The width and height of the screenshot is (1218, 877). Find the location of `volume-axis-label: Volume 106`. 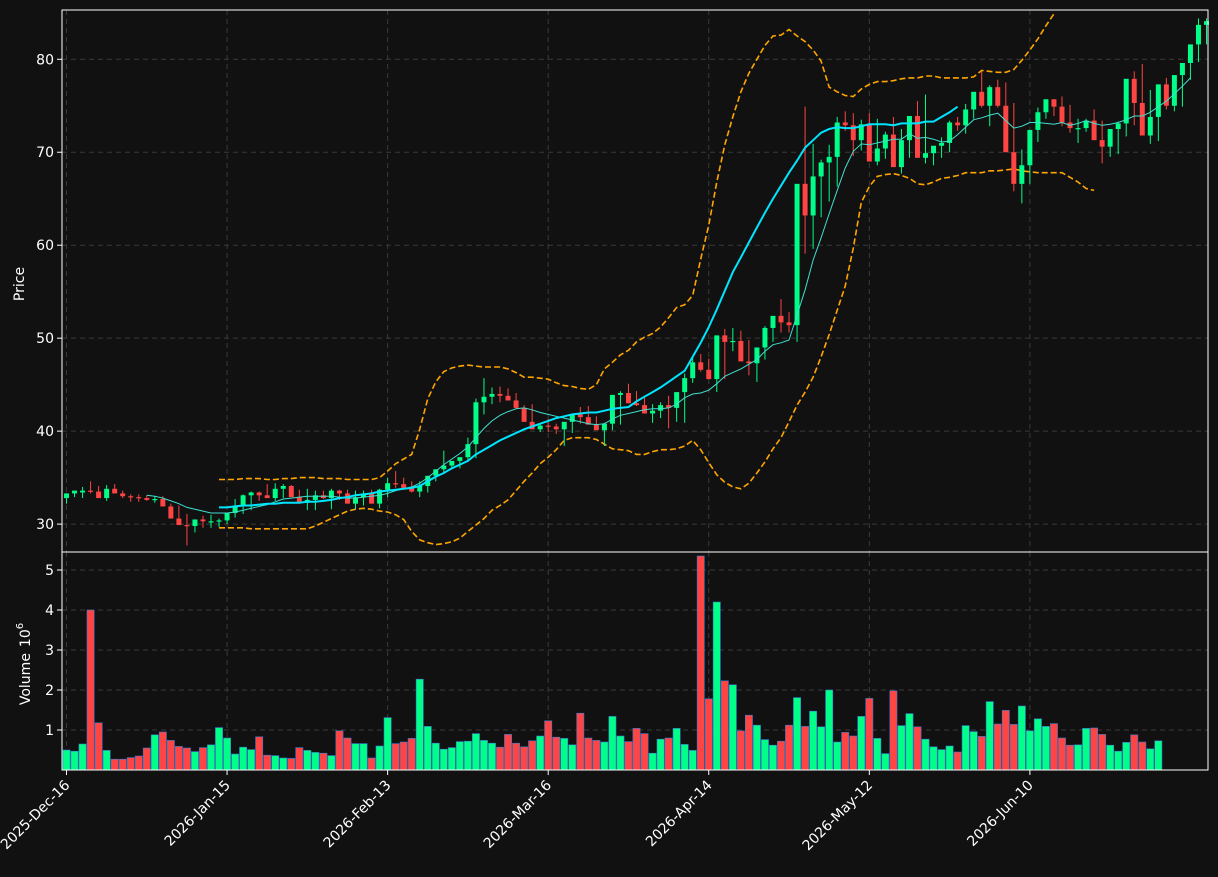

volume-axis-label: Volume 106 is located at coordinates (24, 664).